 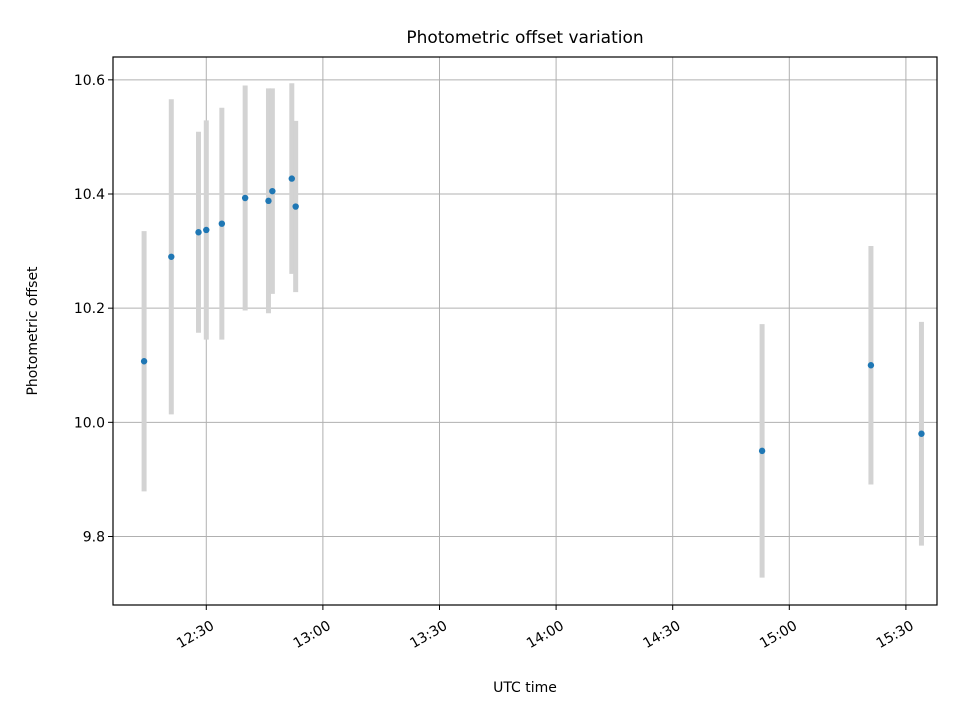 What do you see at coordinates (524, 38) in the screenshot?
I see `chart-title: Photometric offset variation` at bounding box center [524, 38].